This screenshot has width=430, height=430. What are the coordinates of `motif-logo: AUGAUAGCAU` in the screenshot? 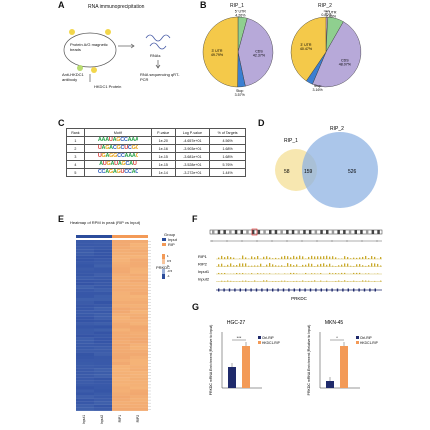 It's located at (118, 164).